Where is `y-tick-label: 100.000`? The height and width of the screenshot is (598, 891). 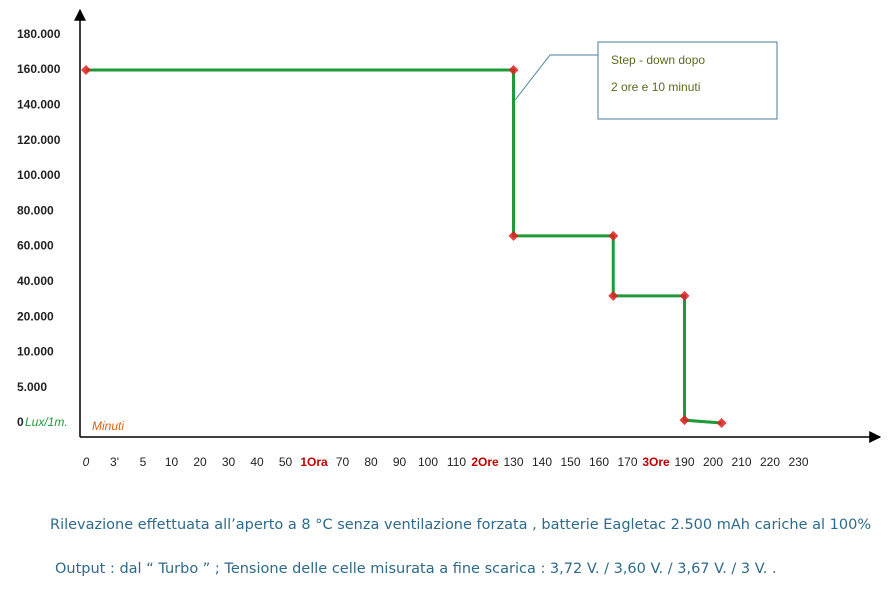 y-tick-label: 100.000 is located at coordinates (39, 175).